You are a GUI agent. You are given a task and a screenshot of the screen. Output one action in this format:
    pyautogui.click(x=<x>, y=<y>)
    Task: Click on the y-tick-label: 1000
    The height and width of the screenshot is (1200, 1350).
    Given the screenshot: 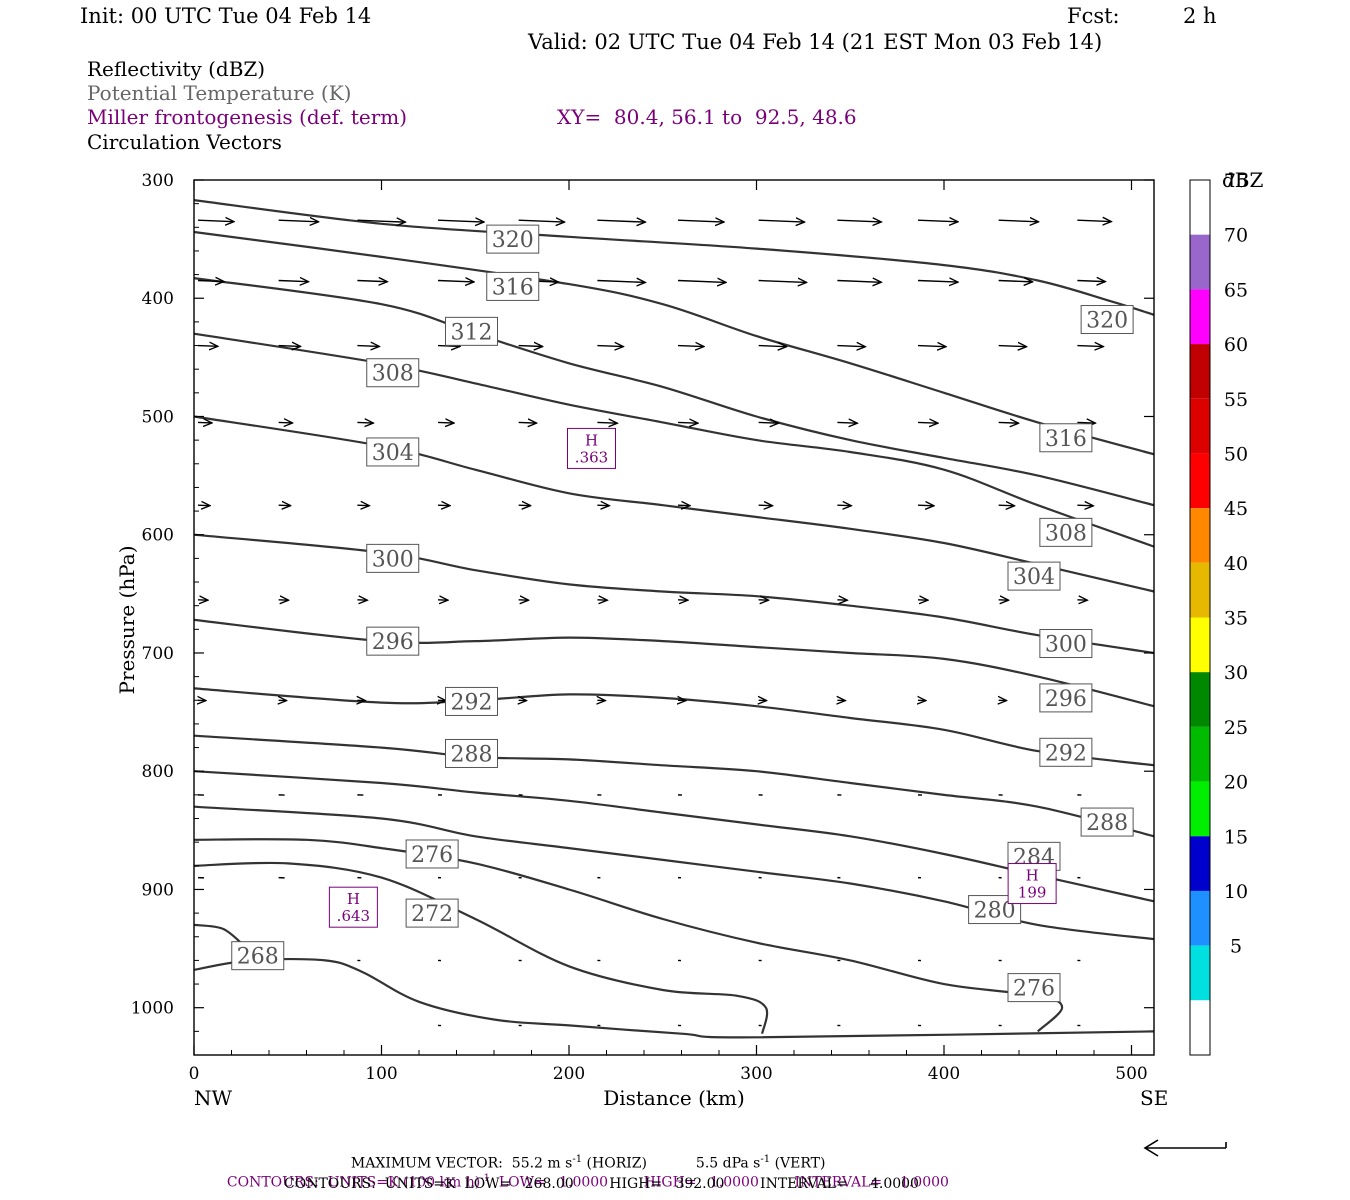 What is the action you would take?
    pyautogui.click(x=152, y=1009)
    